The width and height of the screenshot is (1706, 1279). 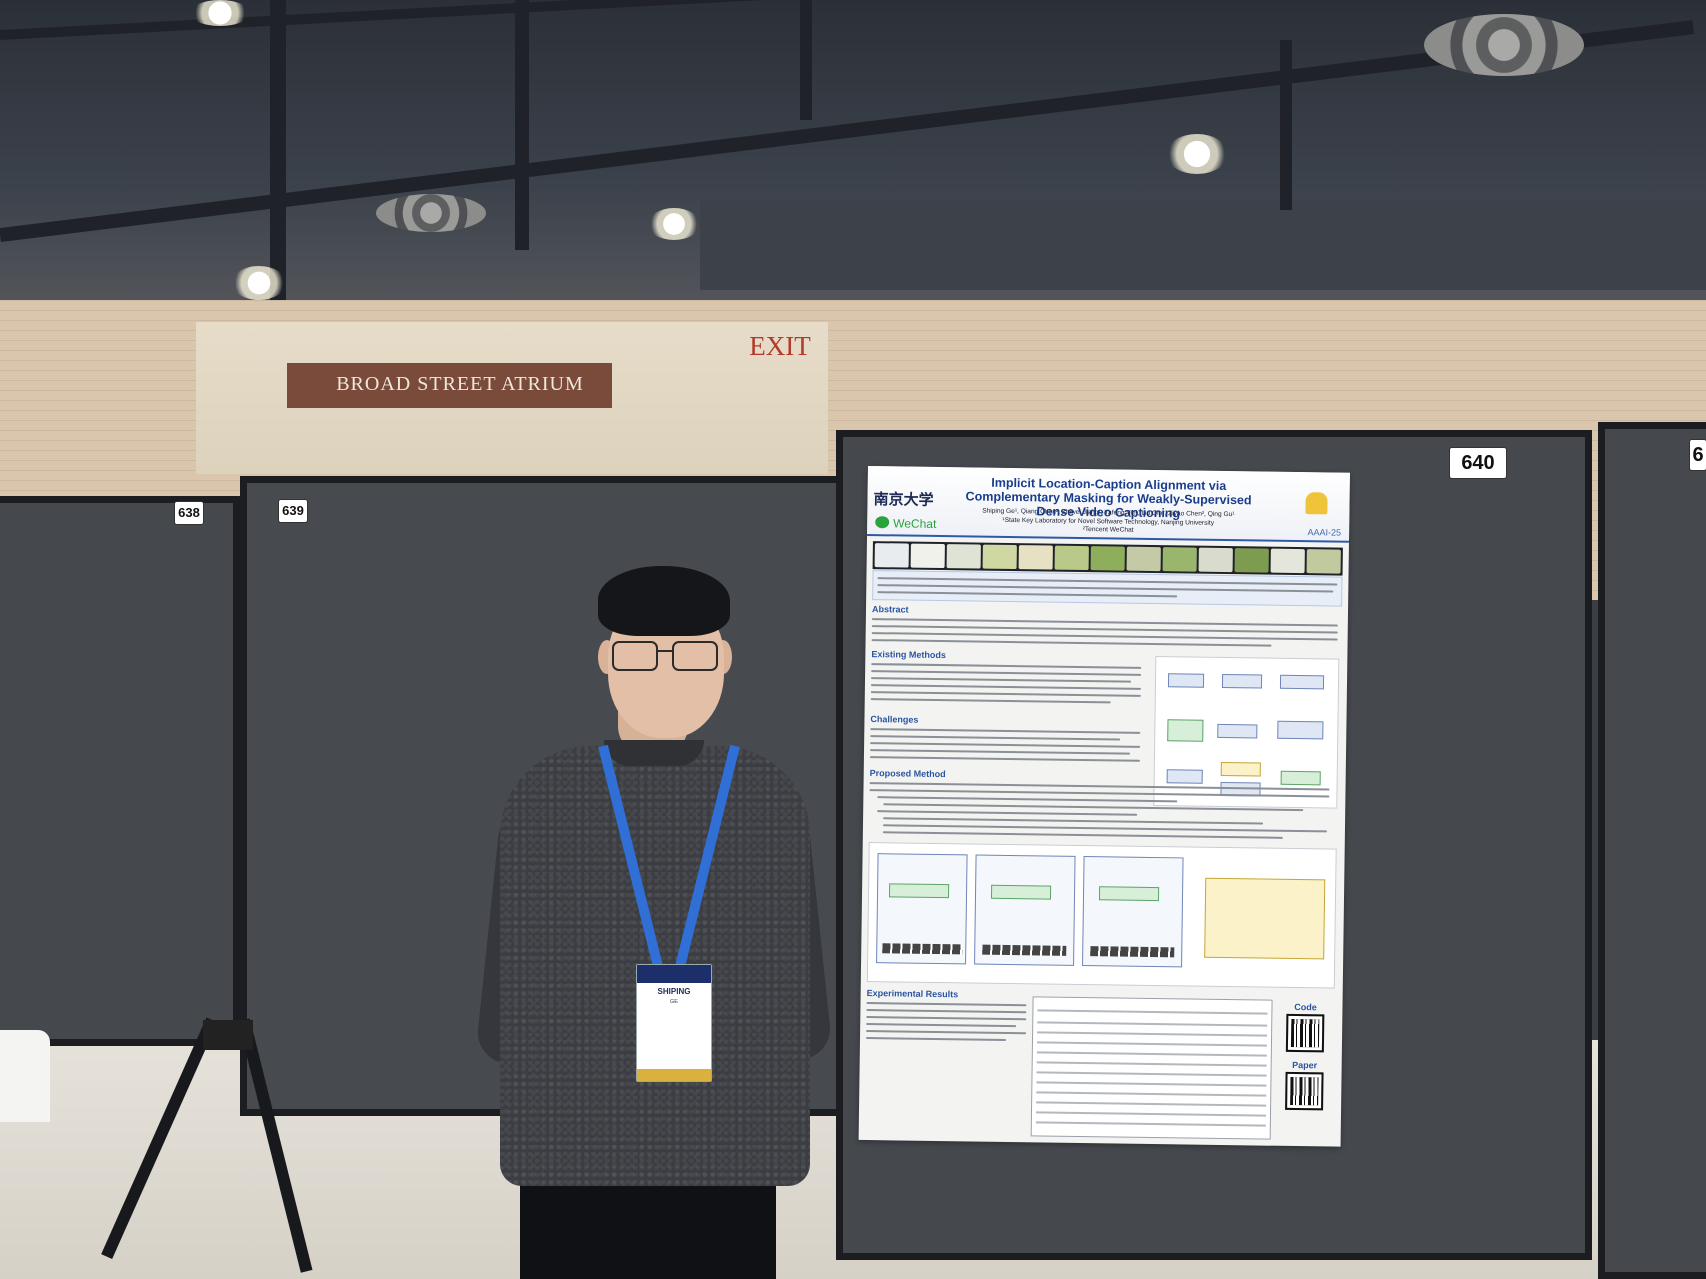 What do you see at coordinates (674, 974) in the screenshot?
I see `badge-header` at bounding box center [674, 974].